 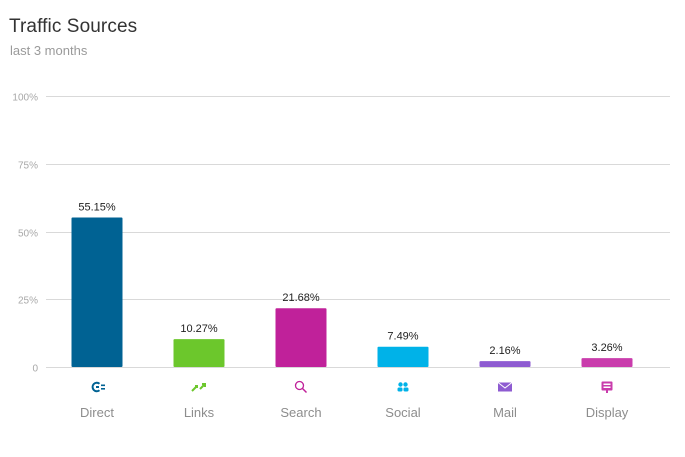 I want to click on value-label: 21.68%, so click(x=301, y=298).